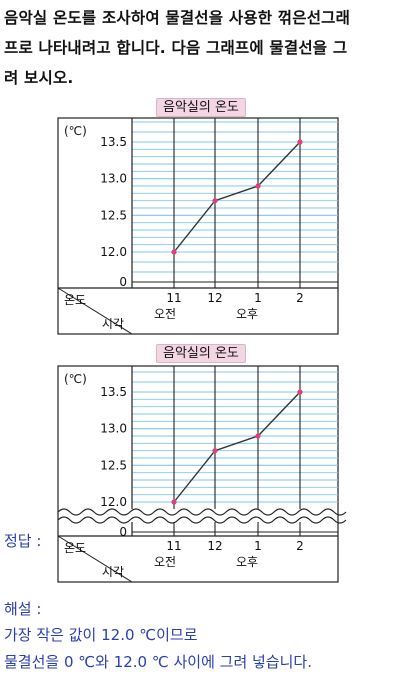 The image size is (400, 674). Describe the element at coordinates (39, 78) in the screenshot. I see `question-line-3: 려 보시오.` at that location.